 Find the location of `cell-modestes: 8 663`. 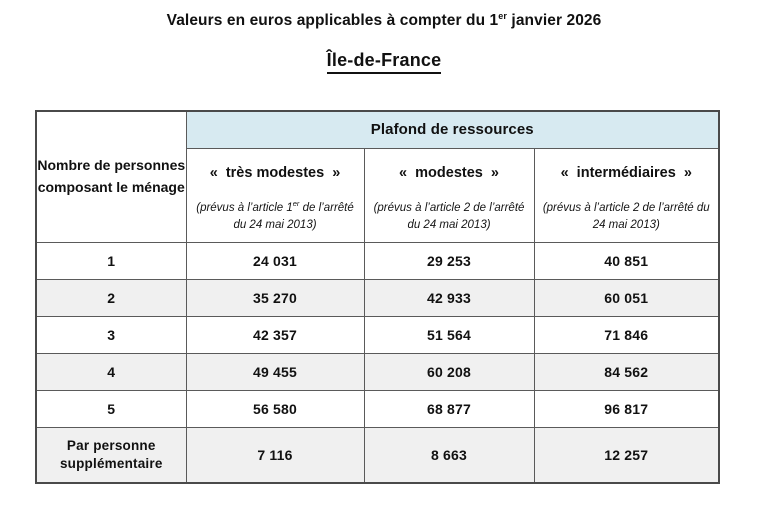

cell-modestes: 8 663 is located at coordinates (449, 455).